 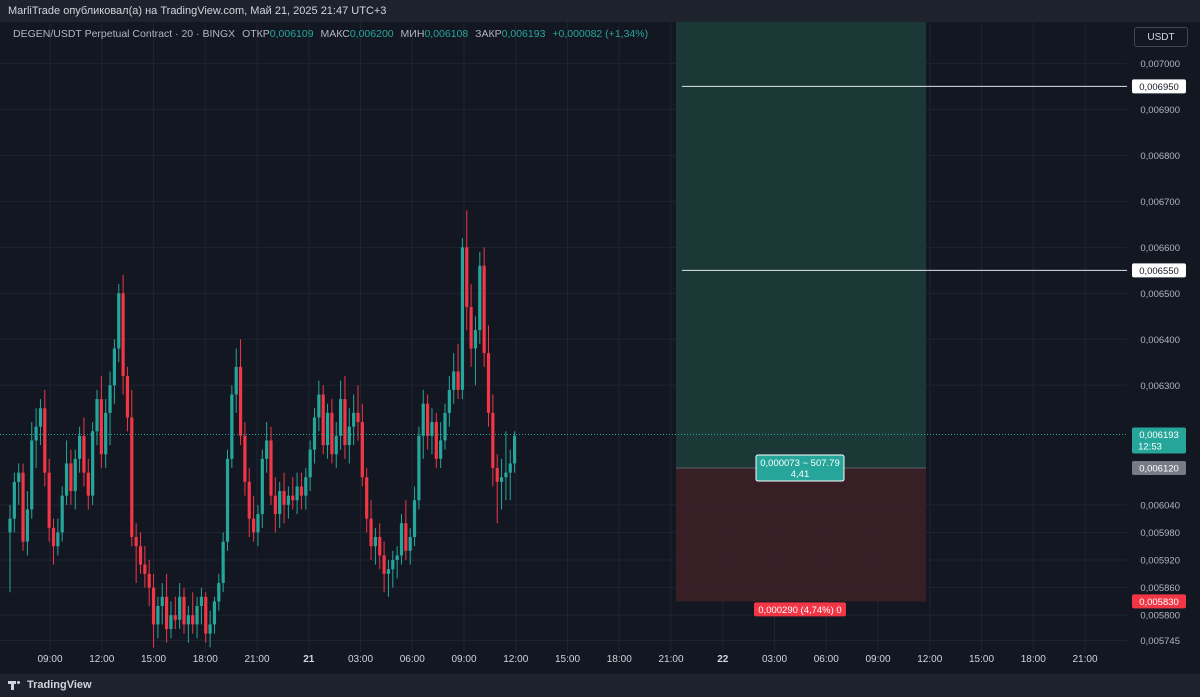 I want to click on brand-name: TradingView, so click(x=59, y=685).